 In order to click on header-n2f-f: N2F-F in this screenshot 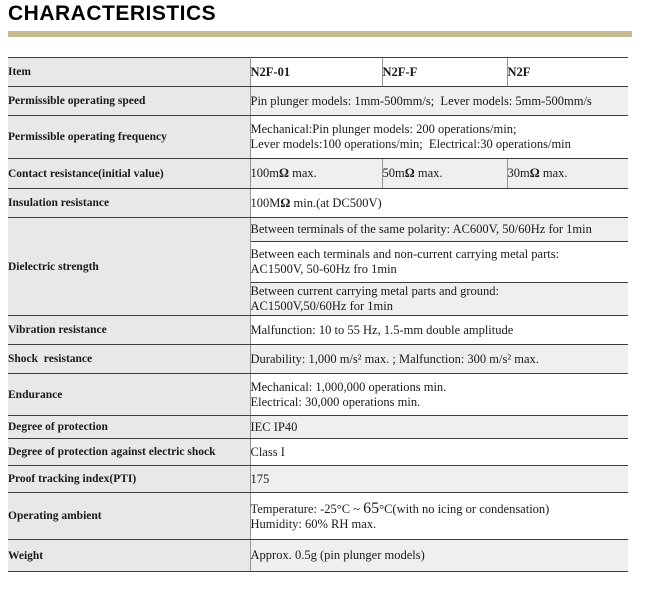, I will do `click(444, 72)`.